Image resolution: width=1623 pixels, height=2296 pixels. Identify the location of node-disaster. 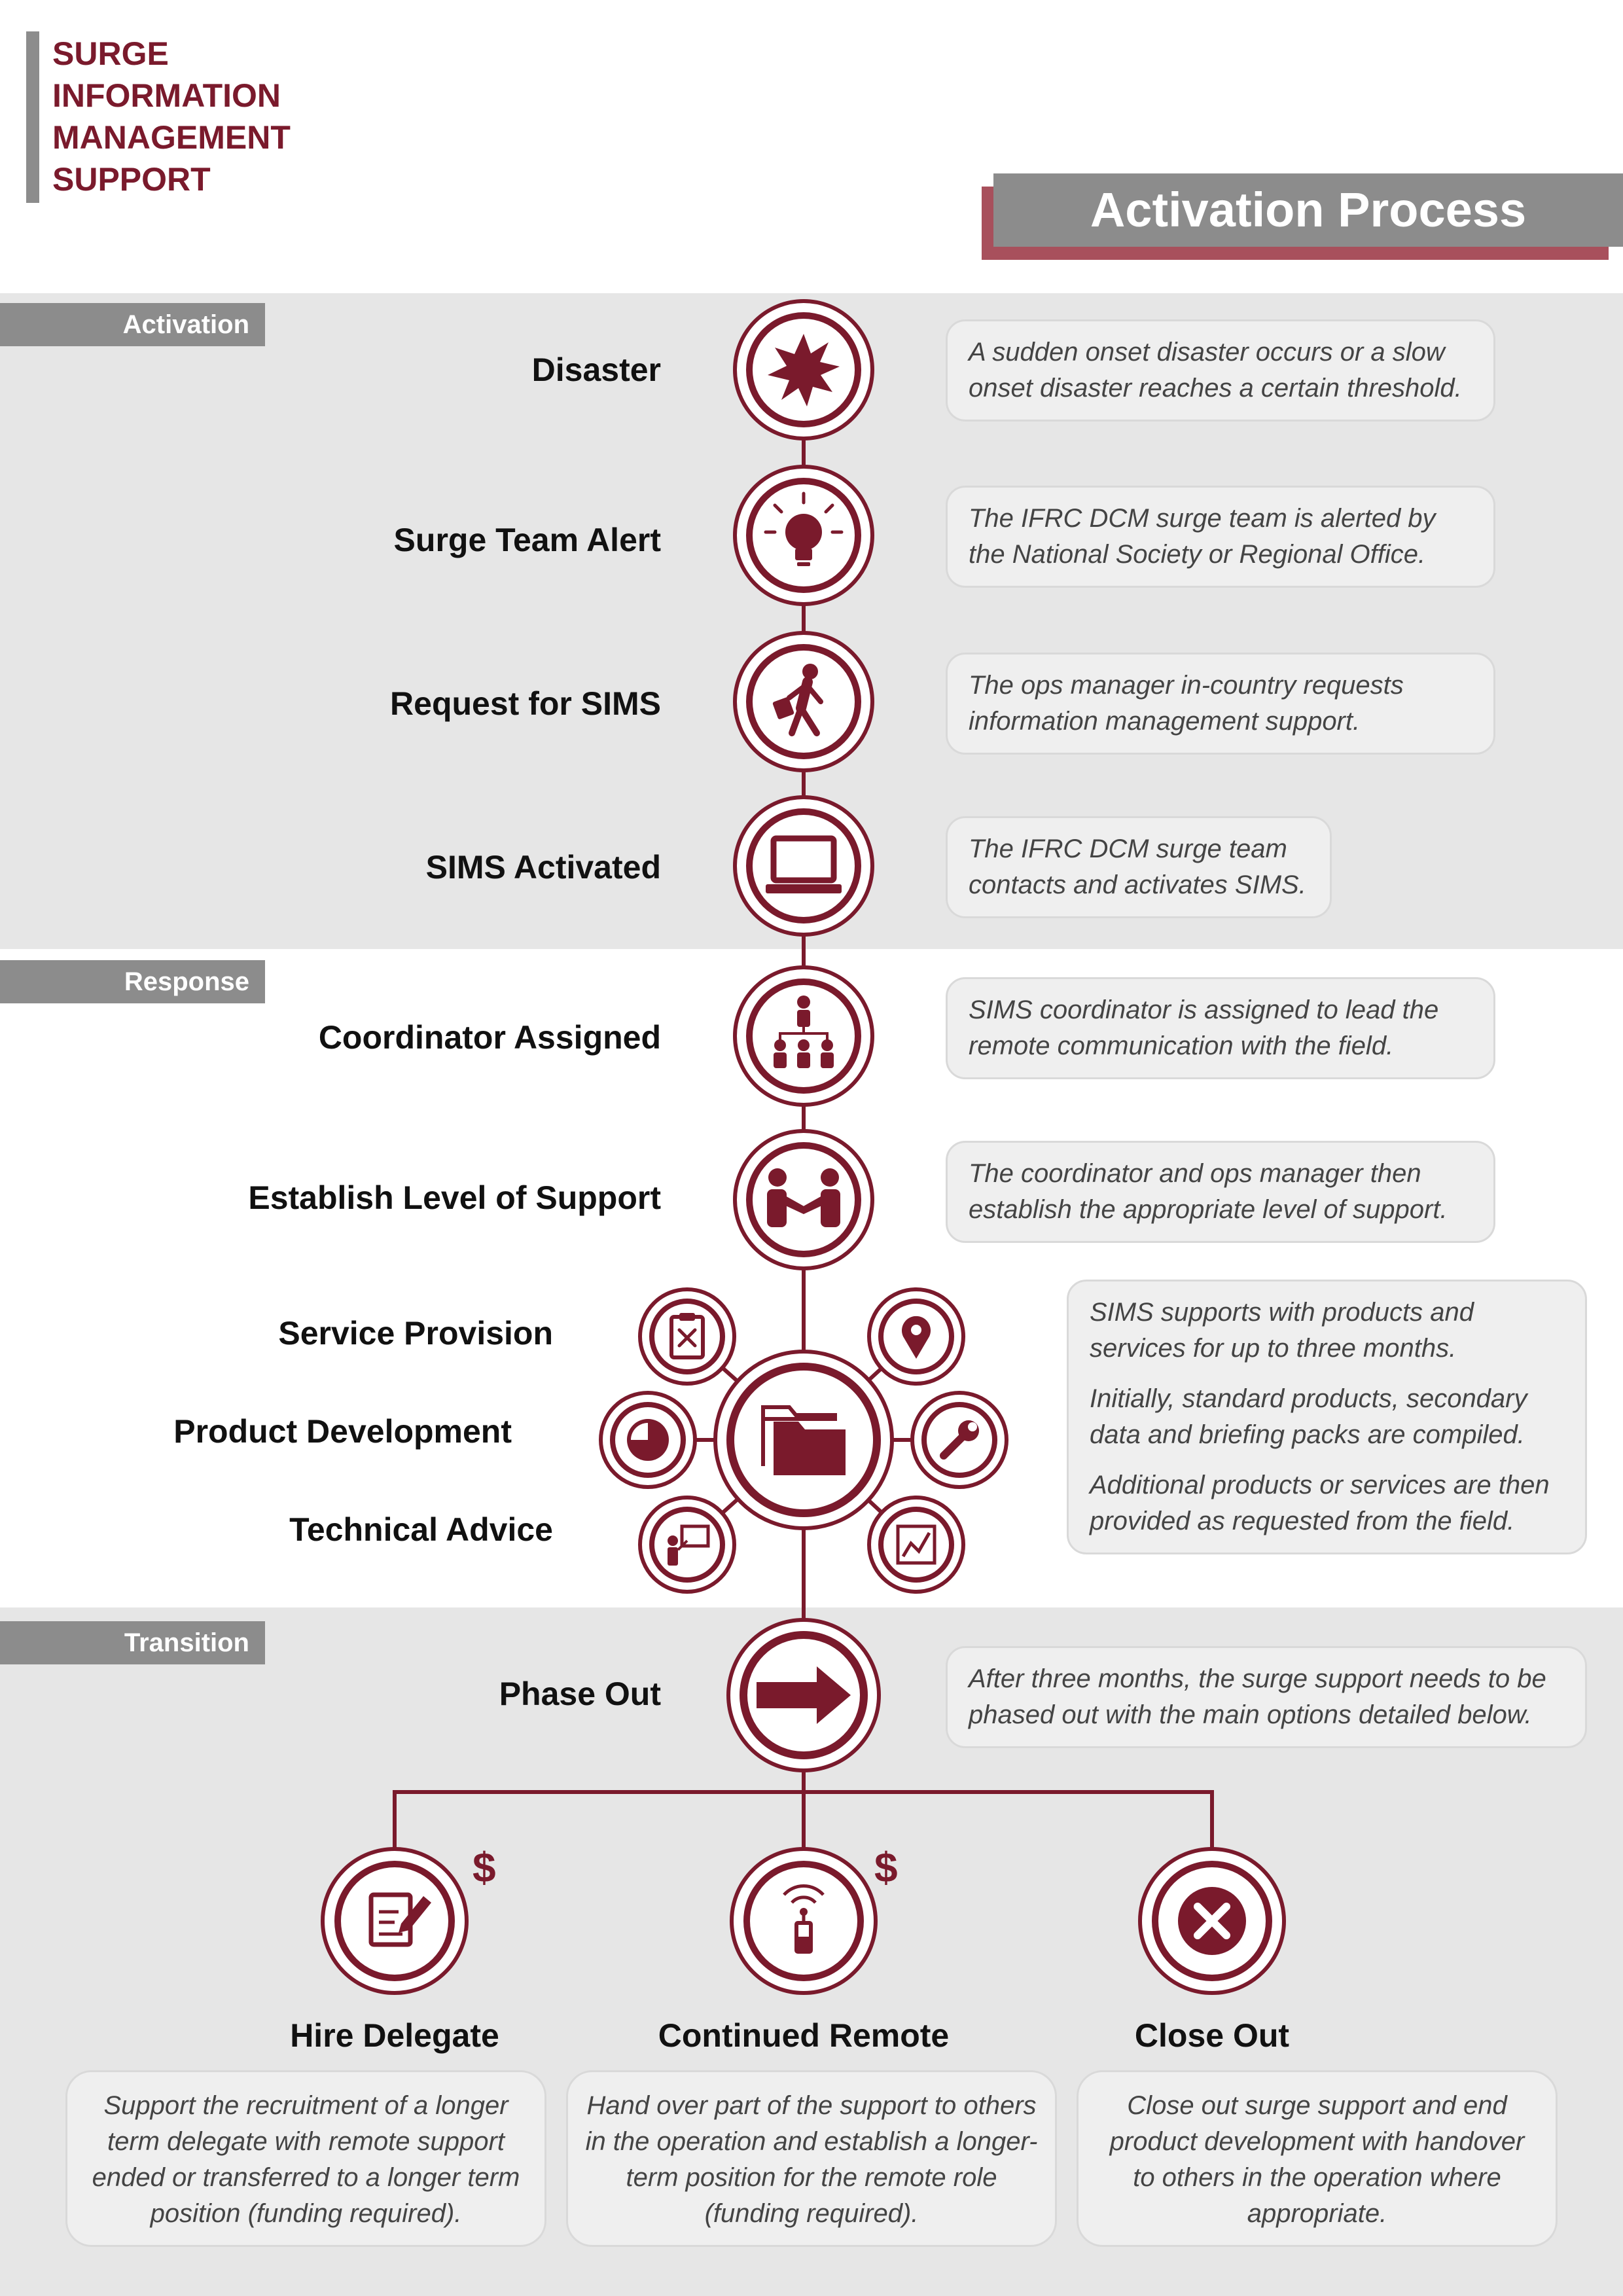
(803, 369).